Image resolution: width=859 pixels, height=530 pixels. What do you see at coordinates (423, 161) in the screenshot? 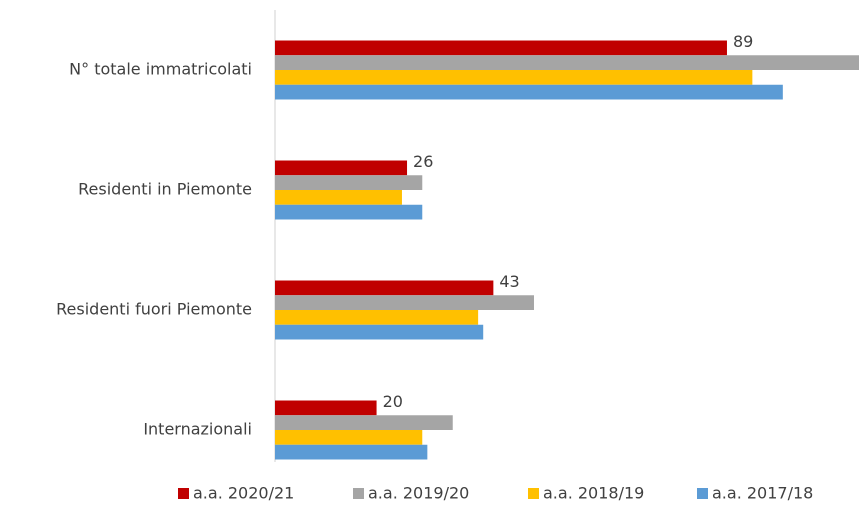
I see `data-label: 26` at bounding box center [423, 161].